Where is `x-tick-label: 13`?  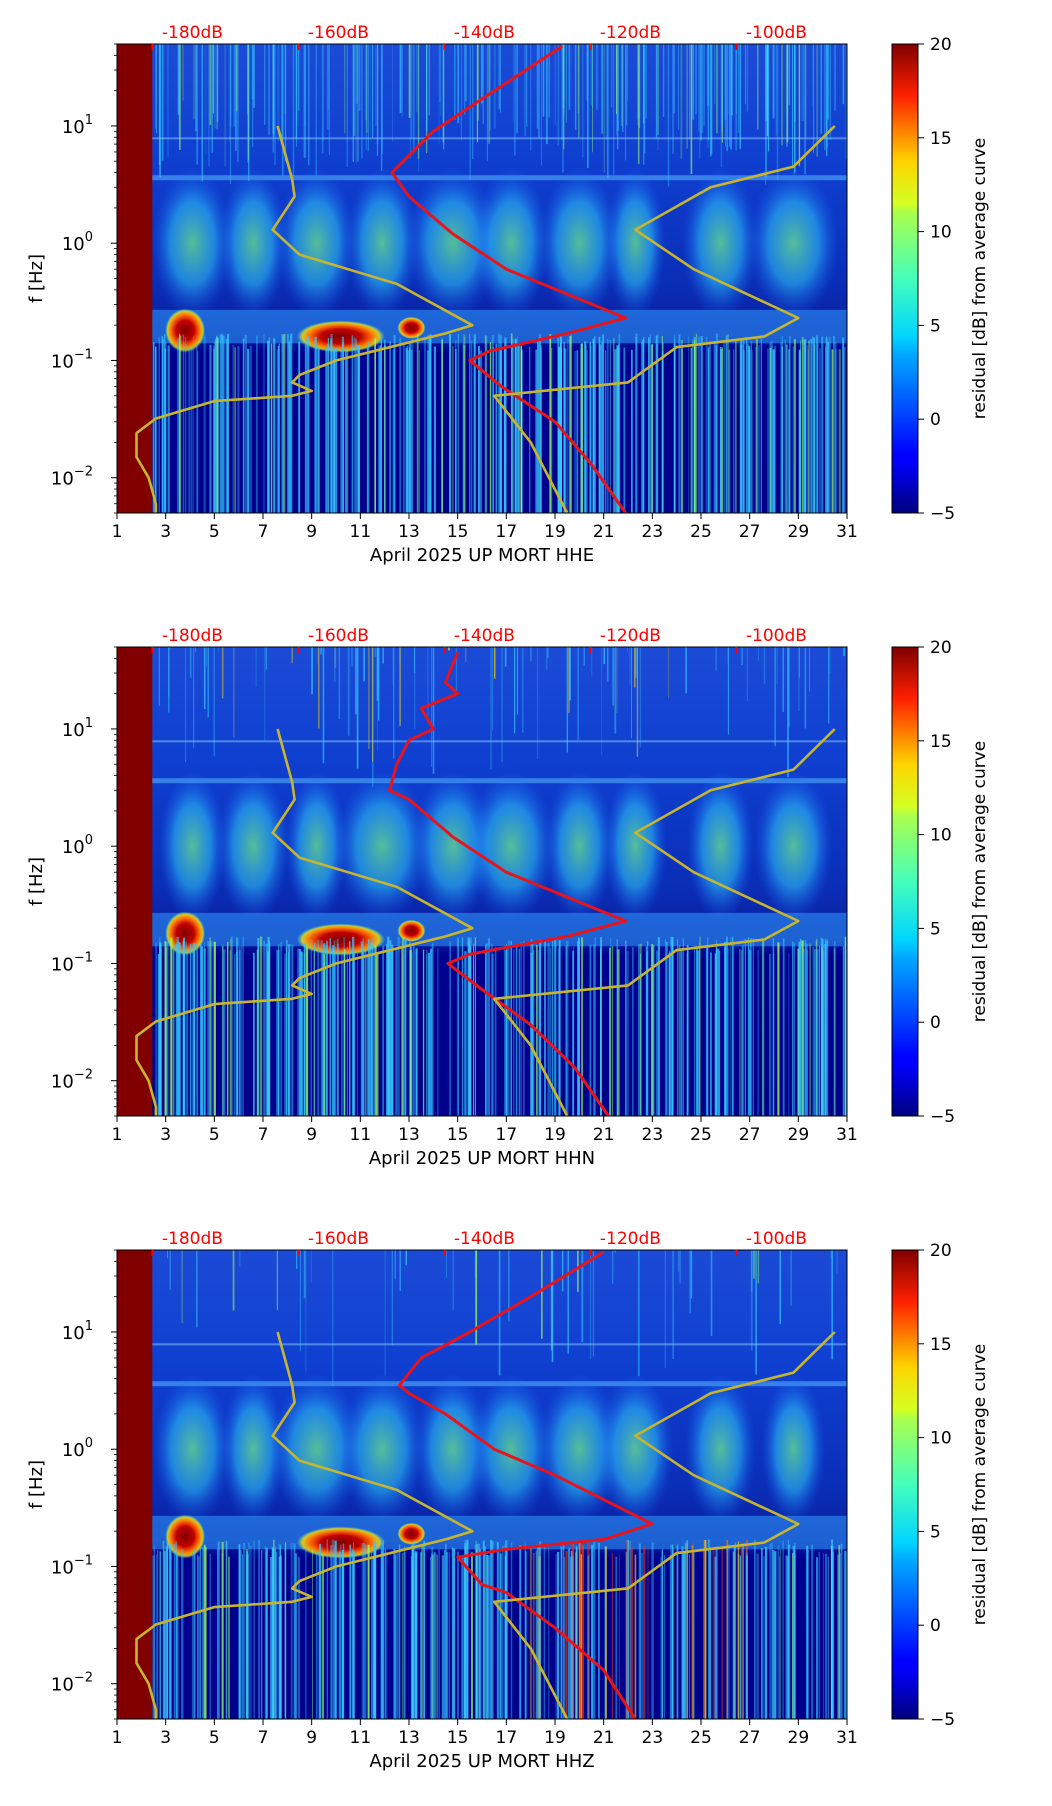 x-tick-label: 13 is located at coordinates (409, 1738).